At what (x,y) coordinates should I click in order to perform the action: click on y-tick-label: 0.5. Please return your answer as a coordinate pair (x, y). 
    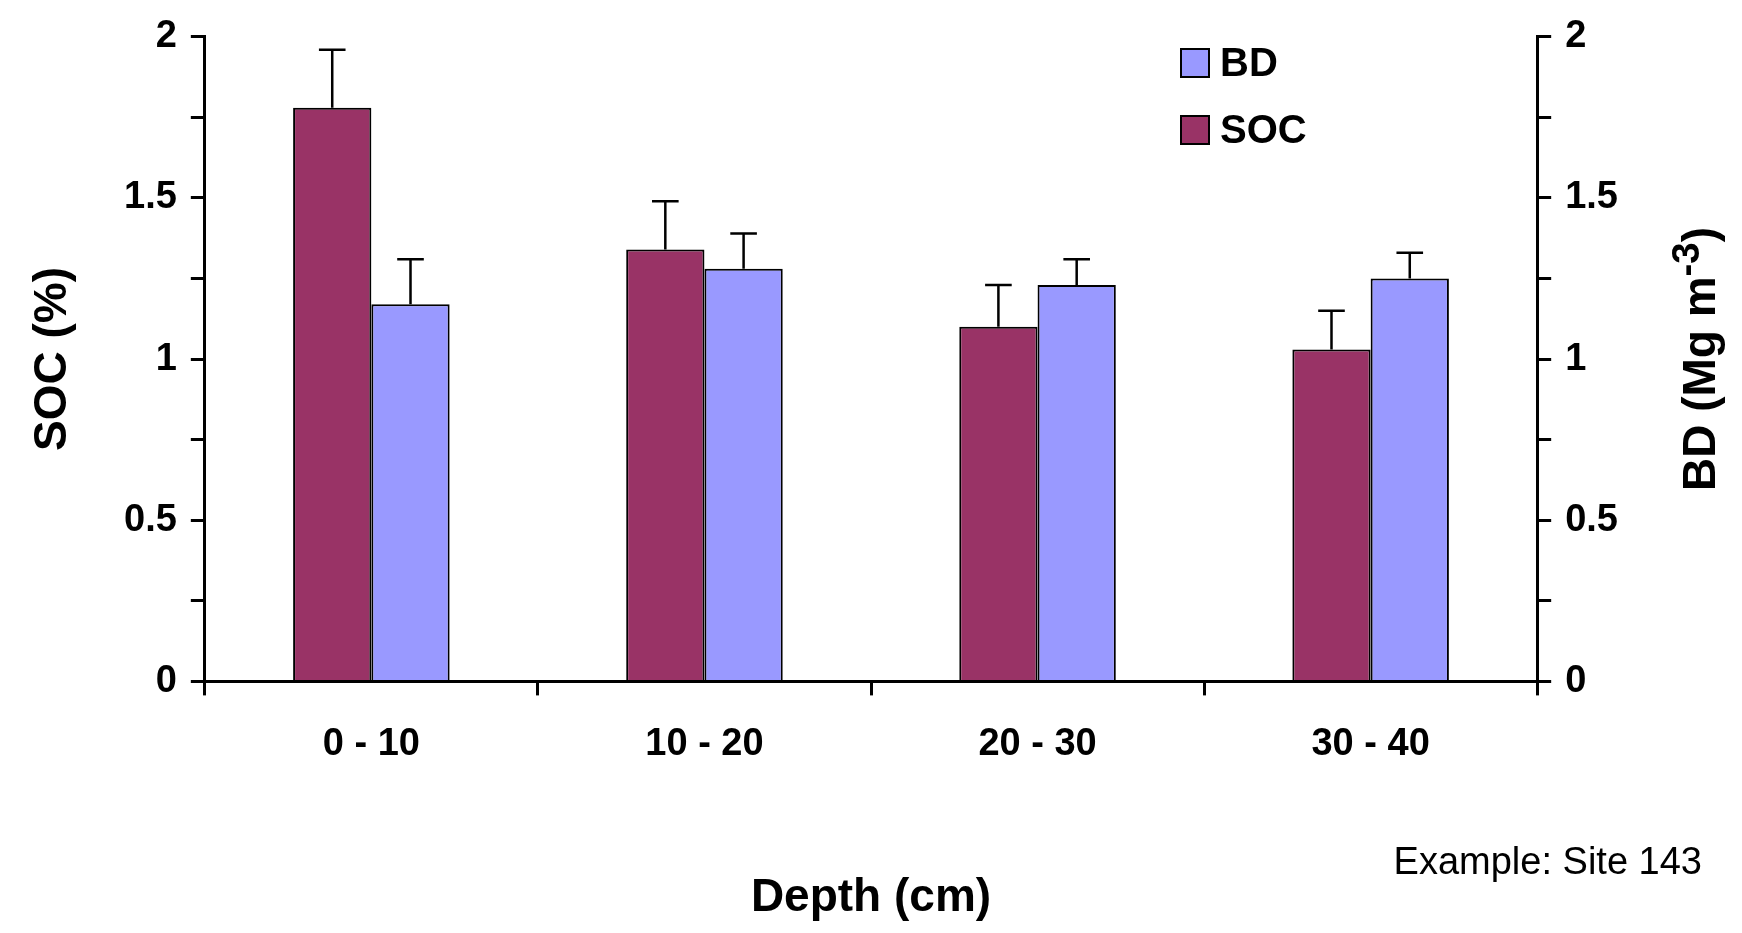
    Looking at the image, I should click on (150, 517).